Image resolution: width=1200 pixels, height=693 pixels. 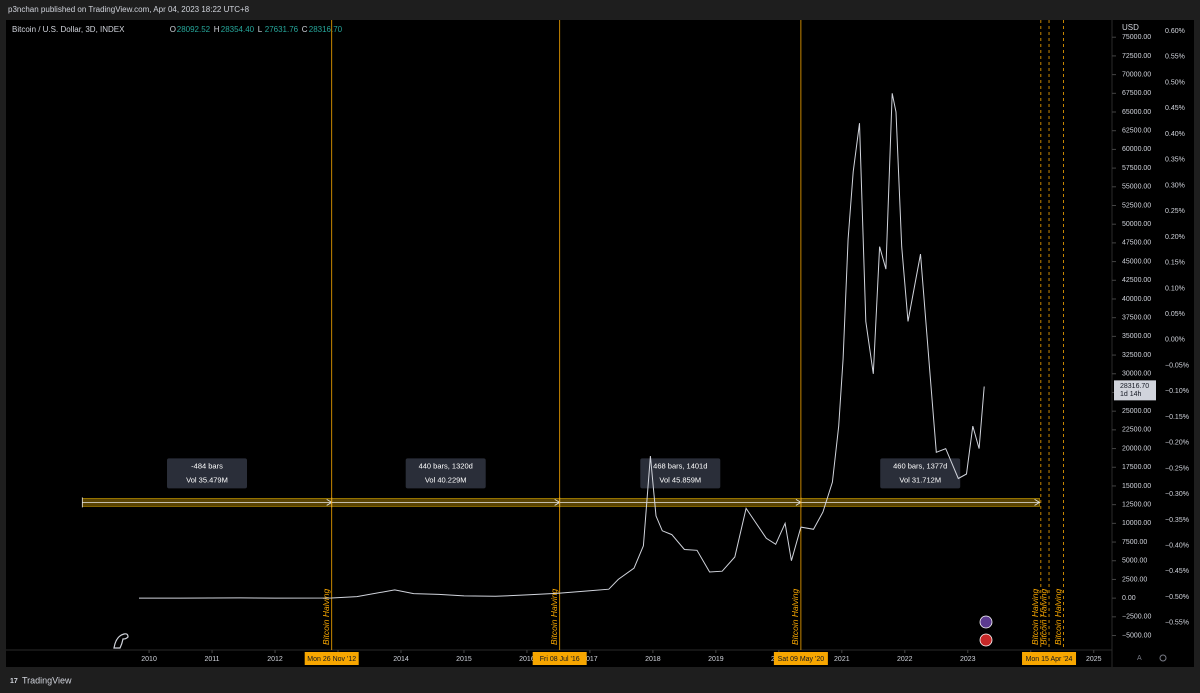 What do you see at coordinates (1177, 417) in the screenshot?
I see `y2-tick-label: −0.15%` at bounding box center [1177, 417].